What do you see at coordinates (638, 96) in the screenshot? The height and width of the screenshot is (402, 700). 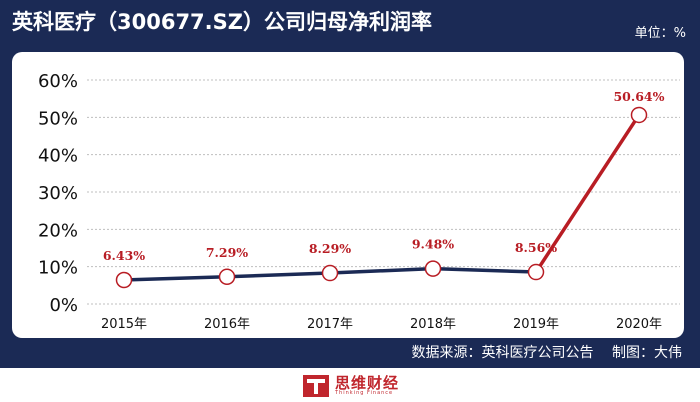 I see `data-label: 50.64%` at bounding box center [638, 96].